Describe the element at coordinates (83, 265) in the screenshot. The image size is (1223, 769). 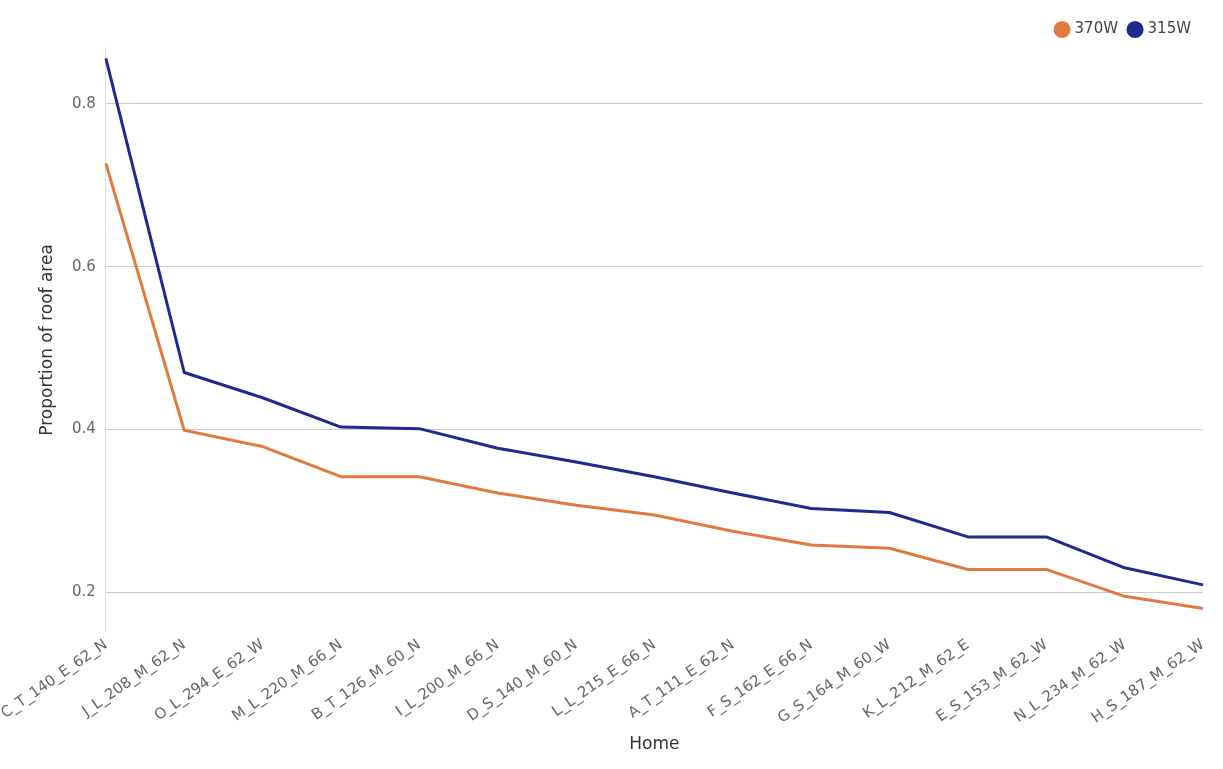
I see `y-tick-label: 0.6` at that location.